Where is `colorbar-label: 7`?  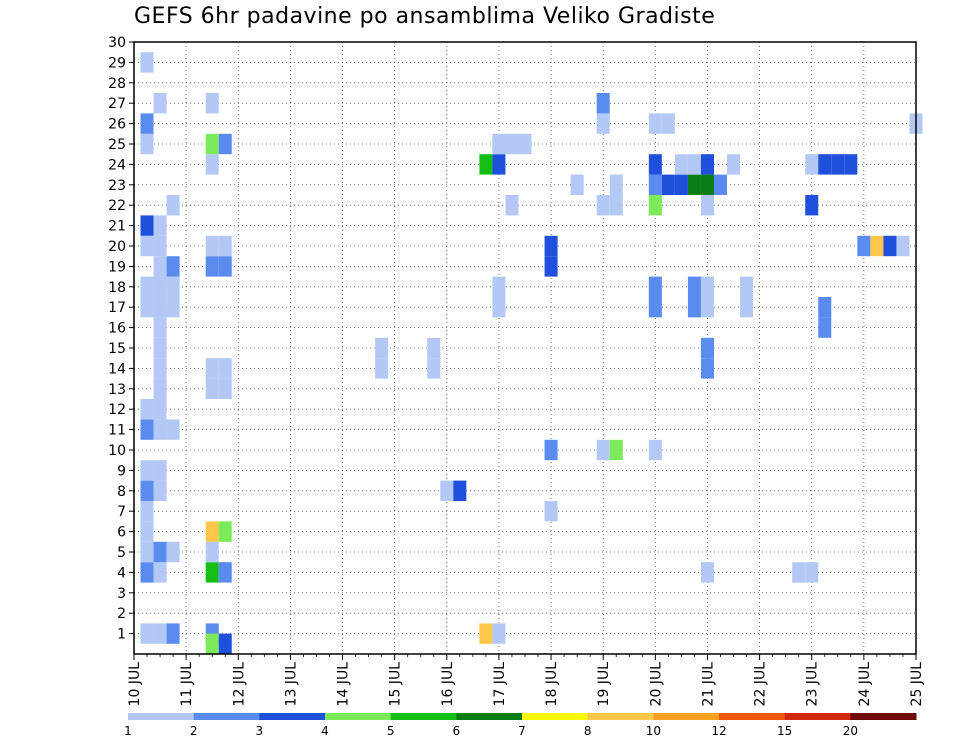
colorbar-label: 7 is located at coordinates (522, 731).